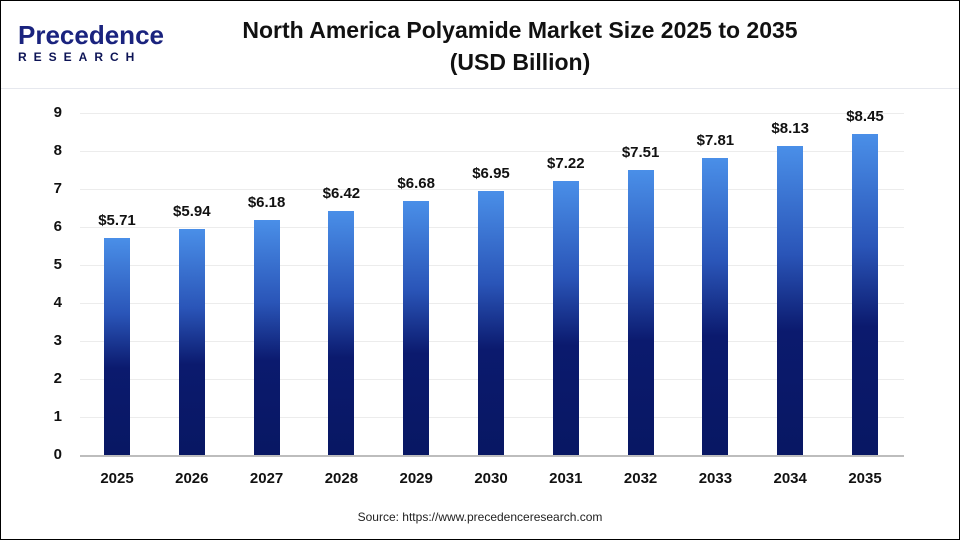 This screenshot has width=960, height=540. Describe the element at coordinates (191, 342) in the screenshot. I see `bar-2026` at that location.